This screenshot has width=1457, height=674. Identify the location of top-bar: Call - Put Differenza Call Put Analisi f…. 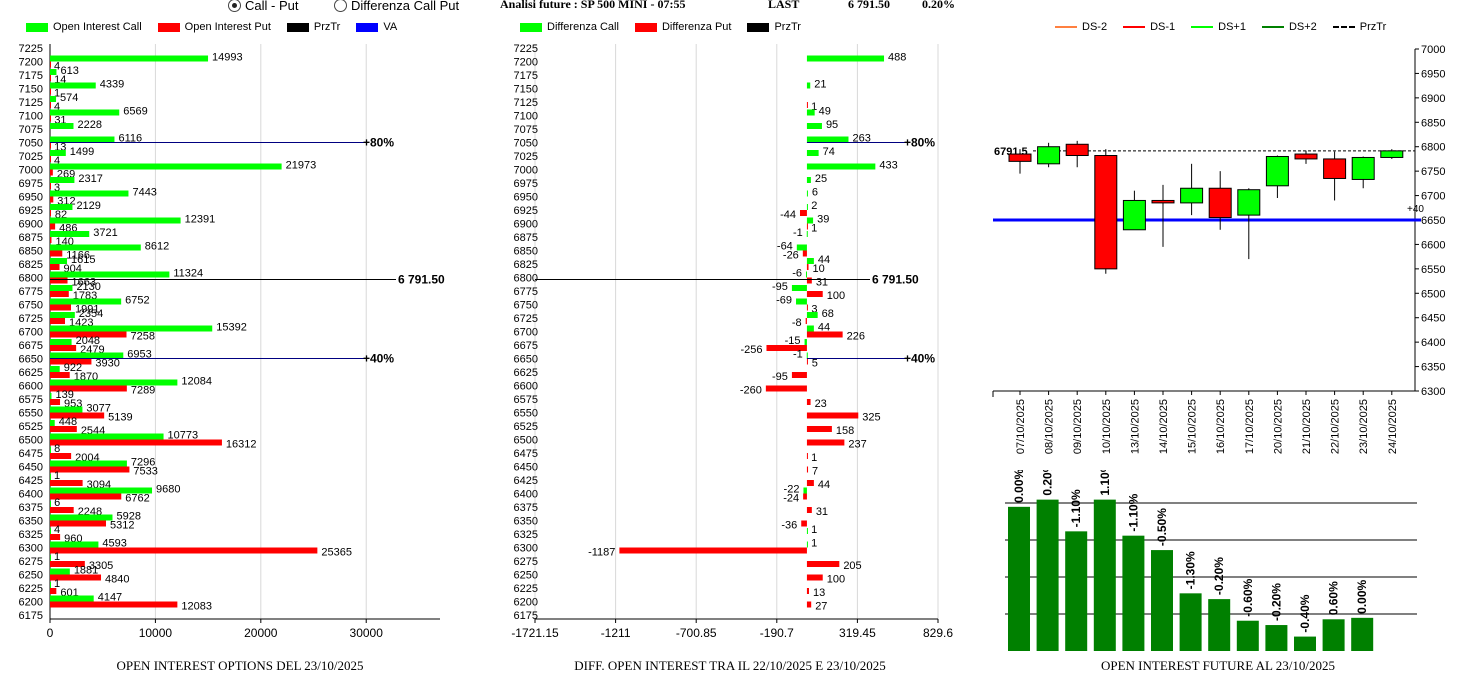
(728, 7).